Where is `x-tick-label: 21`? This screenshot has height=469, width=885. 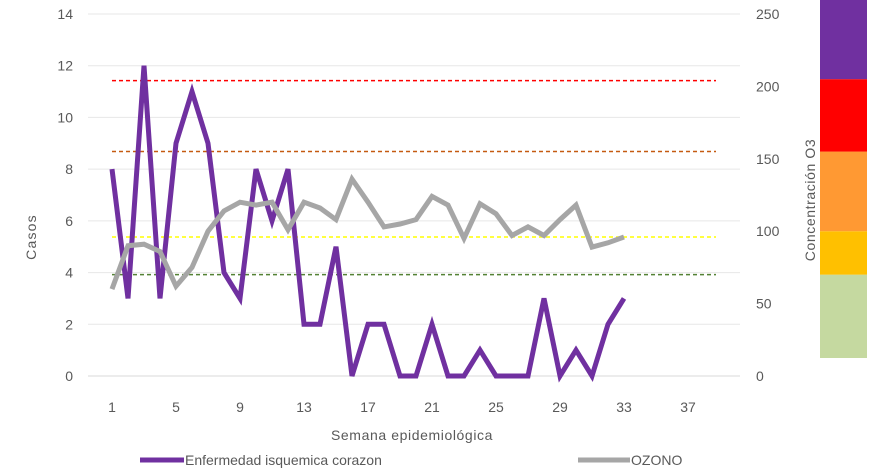 x-tick-label: 21 is located at coordinates (432, 407).